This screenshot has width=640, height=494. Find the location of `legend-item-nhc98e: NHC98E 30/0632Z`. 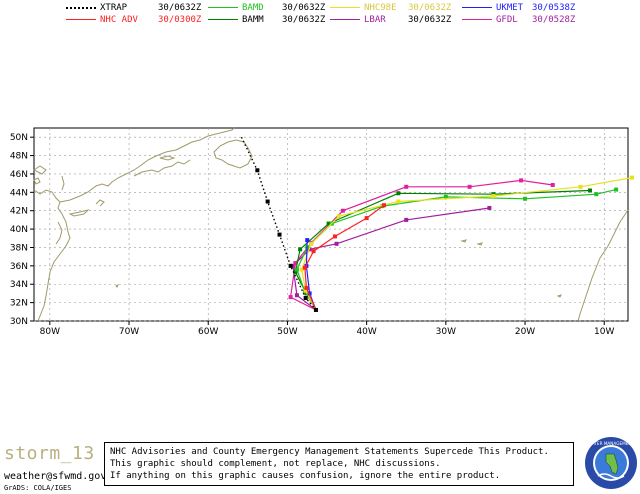

legend-item-nhc98e: NHC98E 30/0632Z is located at coordinates (390, 8).